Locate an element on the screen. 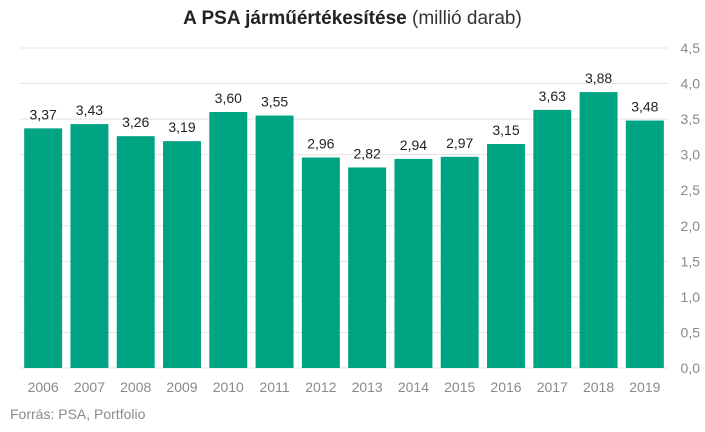 The image size is (705, 432). x-tick-label-2014: 2014 is located at coordinates (413, 387).